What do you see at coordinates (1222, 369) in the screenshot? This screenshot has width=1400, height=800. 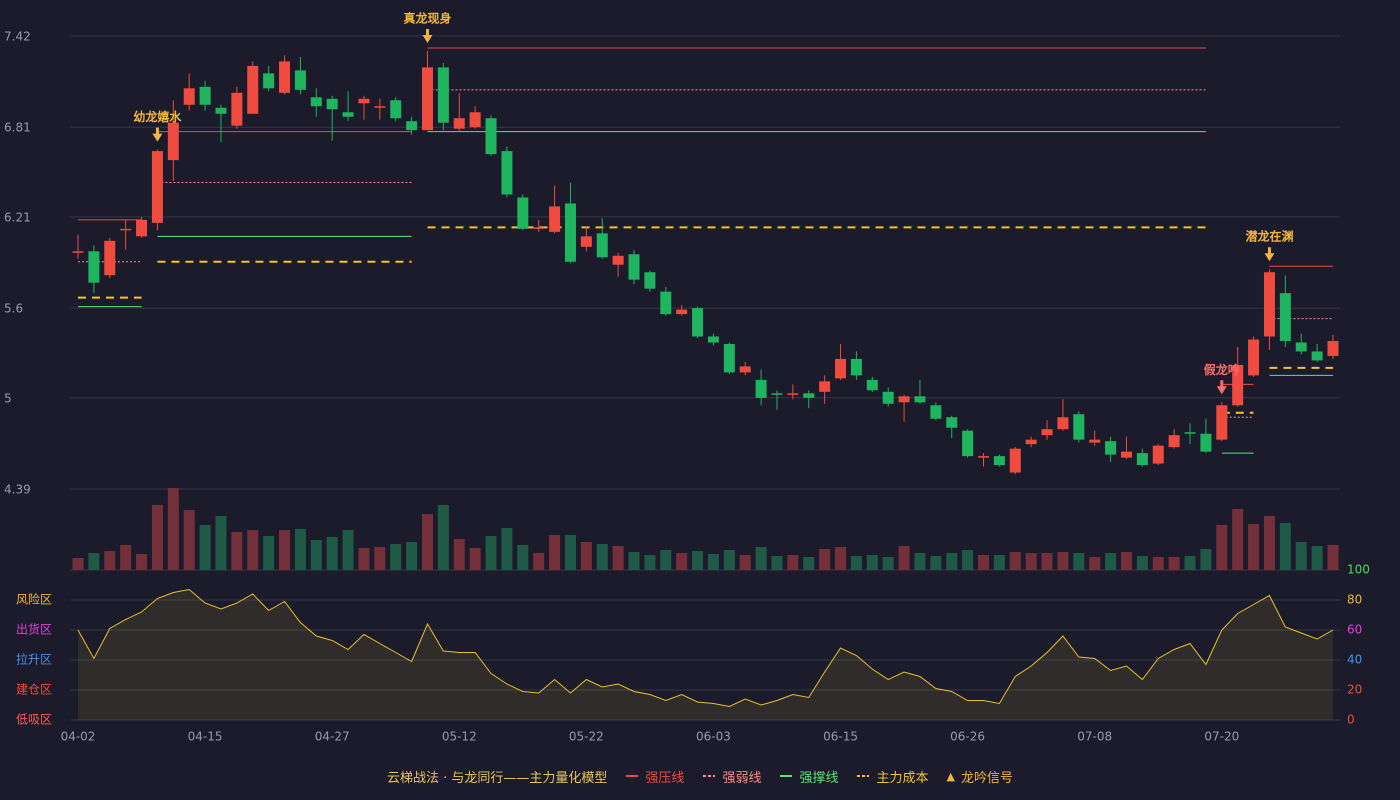 I see `signal-label: 假龙吟` at bounding box center [1222, 369].